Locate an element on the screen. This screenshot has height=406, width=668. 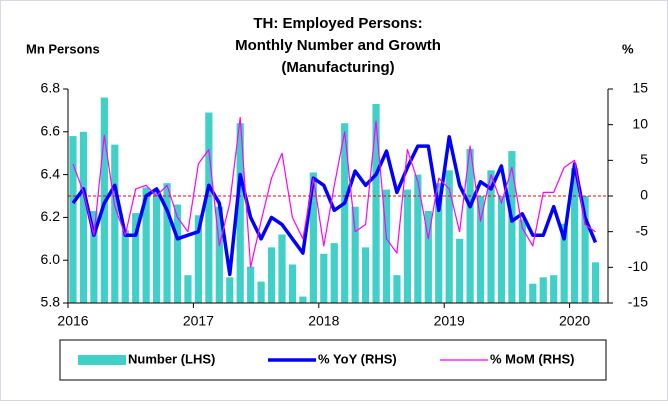
y2-tick-label: 15 is located at coordinates (640, 88).